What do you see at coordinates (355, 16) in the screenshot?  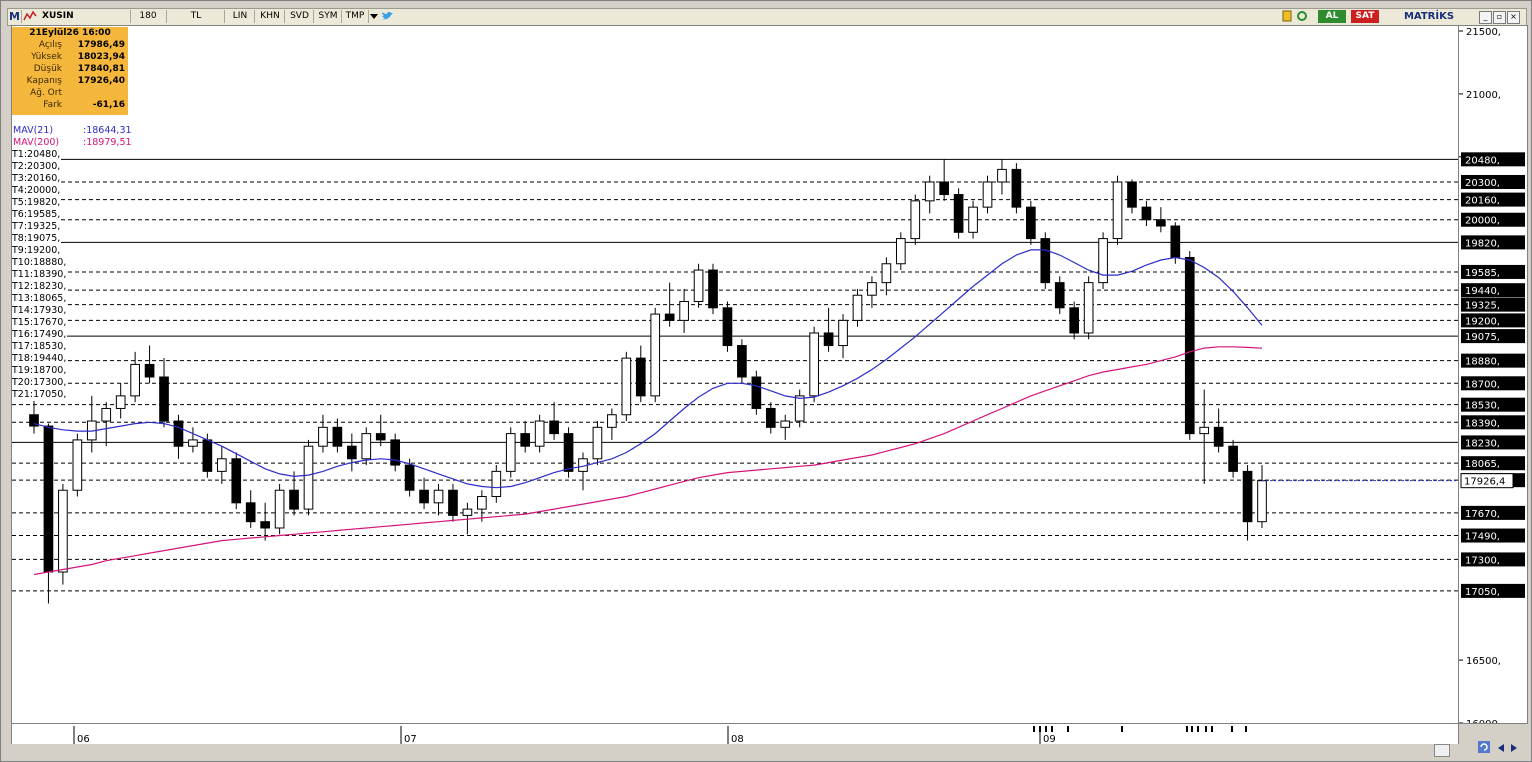 I see `tmp-button: TMP` at bounding box center [355, 16].